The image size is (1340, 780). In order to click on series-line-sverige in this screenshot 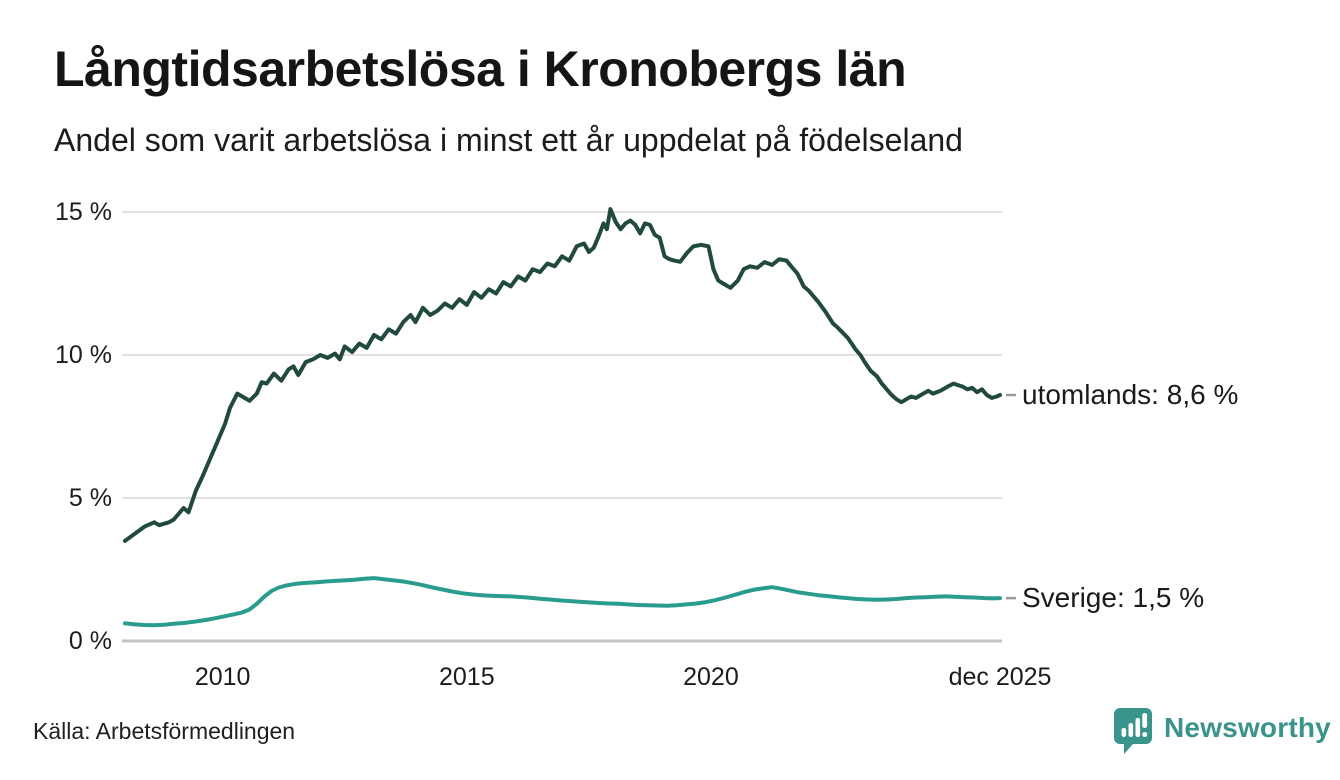, I will do `click(562, 602)`.